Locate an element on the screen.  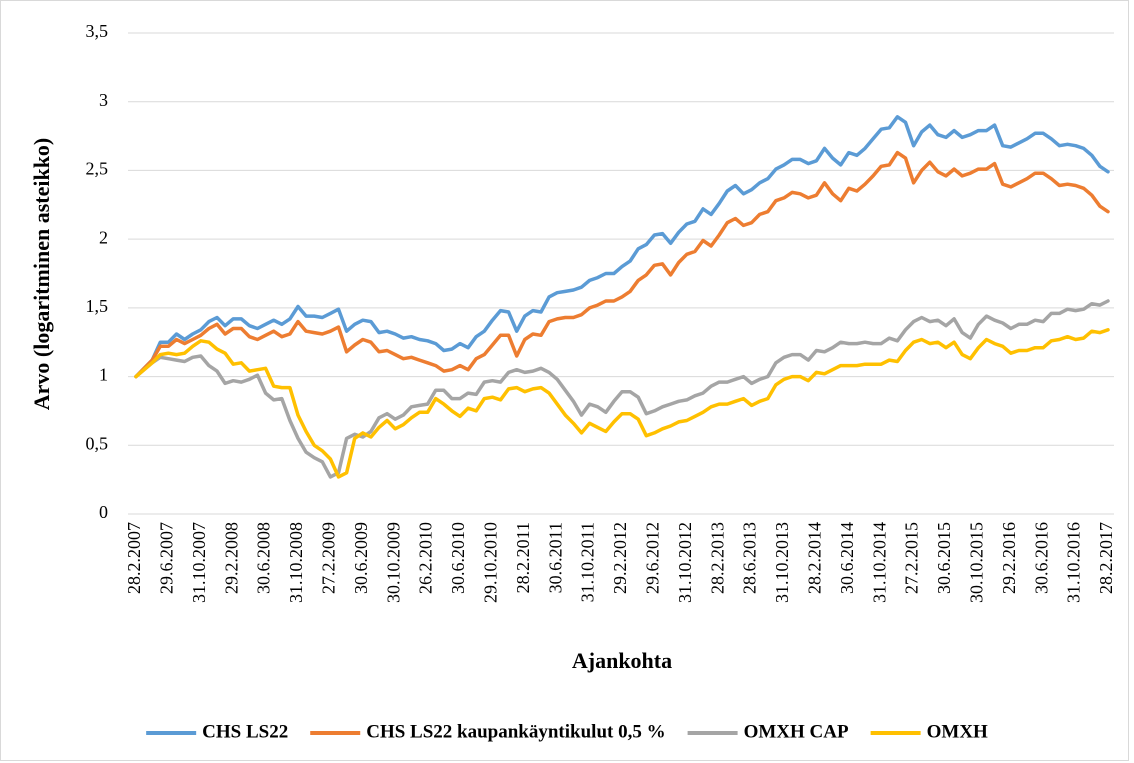
x-tick-label: 28.2.2007 is located at coordinates (134, 558).